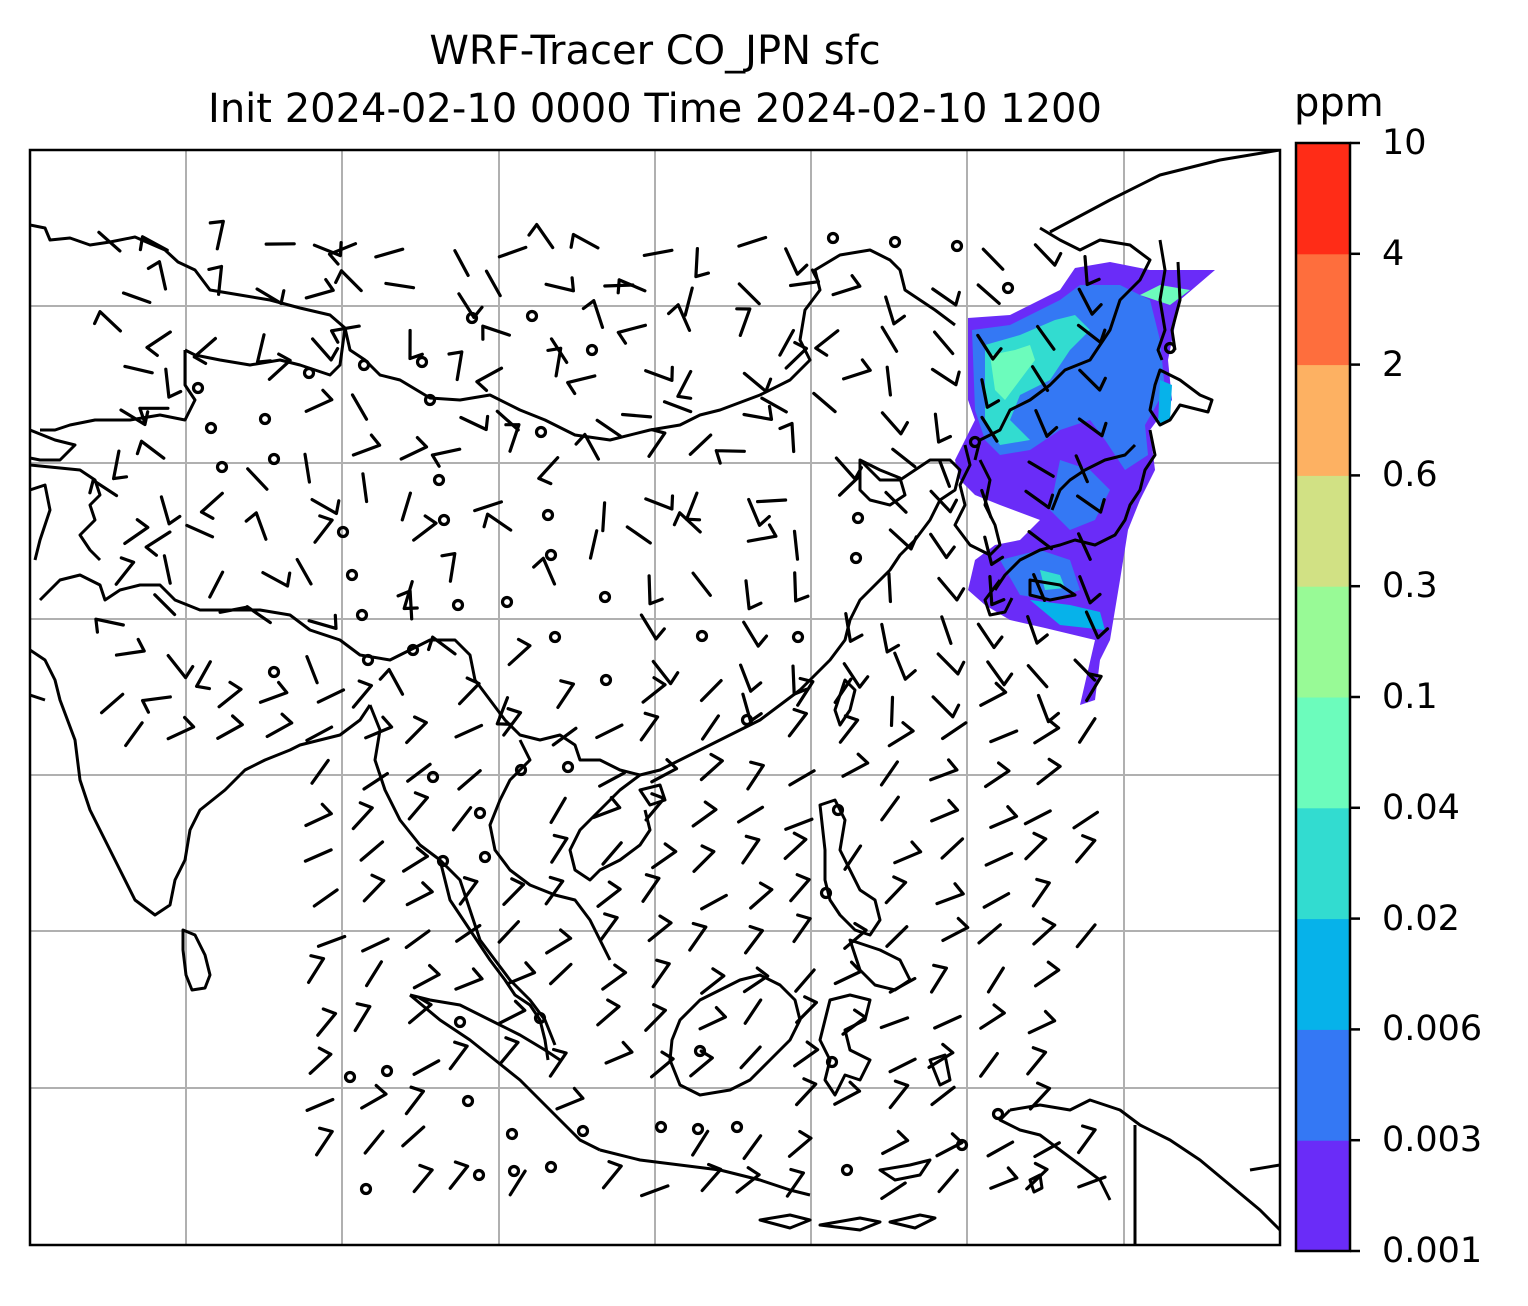 The height and width of the screenshot is (1306, 1528). What do you see at coordinates (1432, 1140) in the screenshot?
I see `colorbar-tick-label: 0.003` at bounding box center [1432, 1140].